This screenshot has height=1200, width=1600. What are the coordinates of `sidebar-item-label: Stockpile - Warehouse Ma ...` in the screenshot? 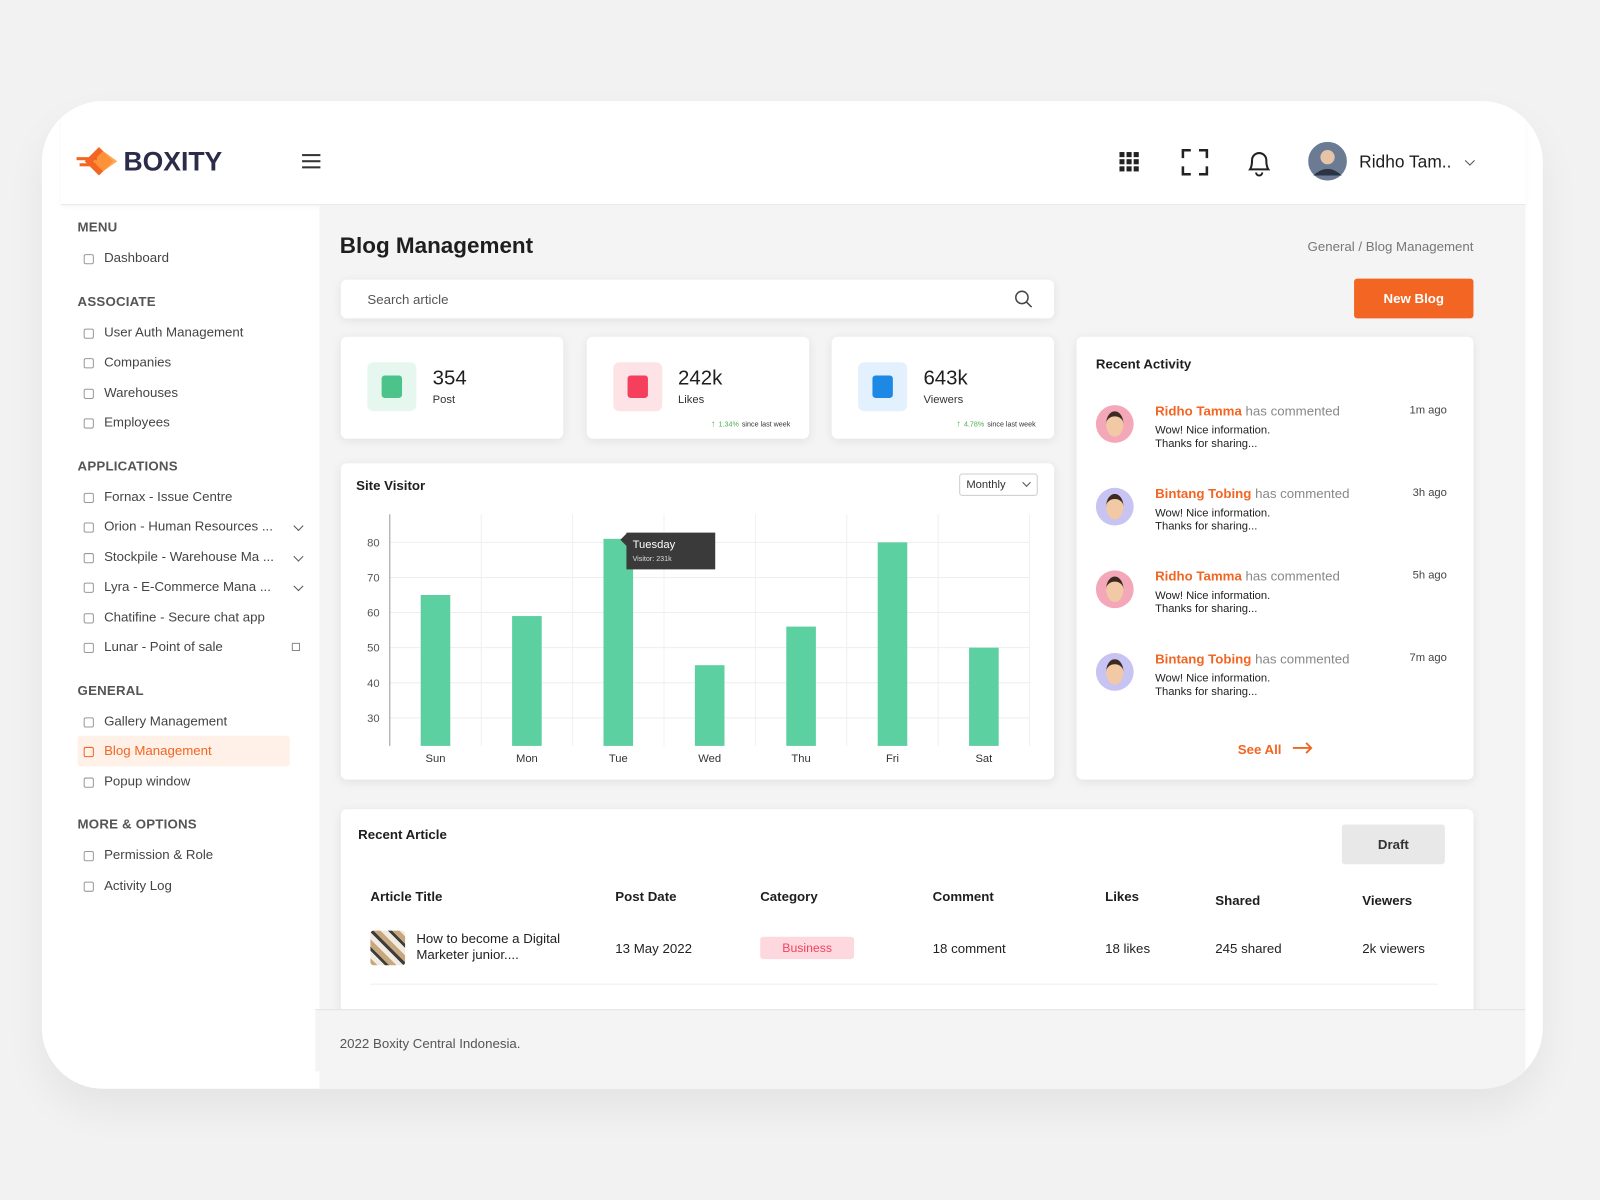 It's located at (189, 556).